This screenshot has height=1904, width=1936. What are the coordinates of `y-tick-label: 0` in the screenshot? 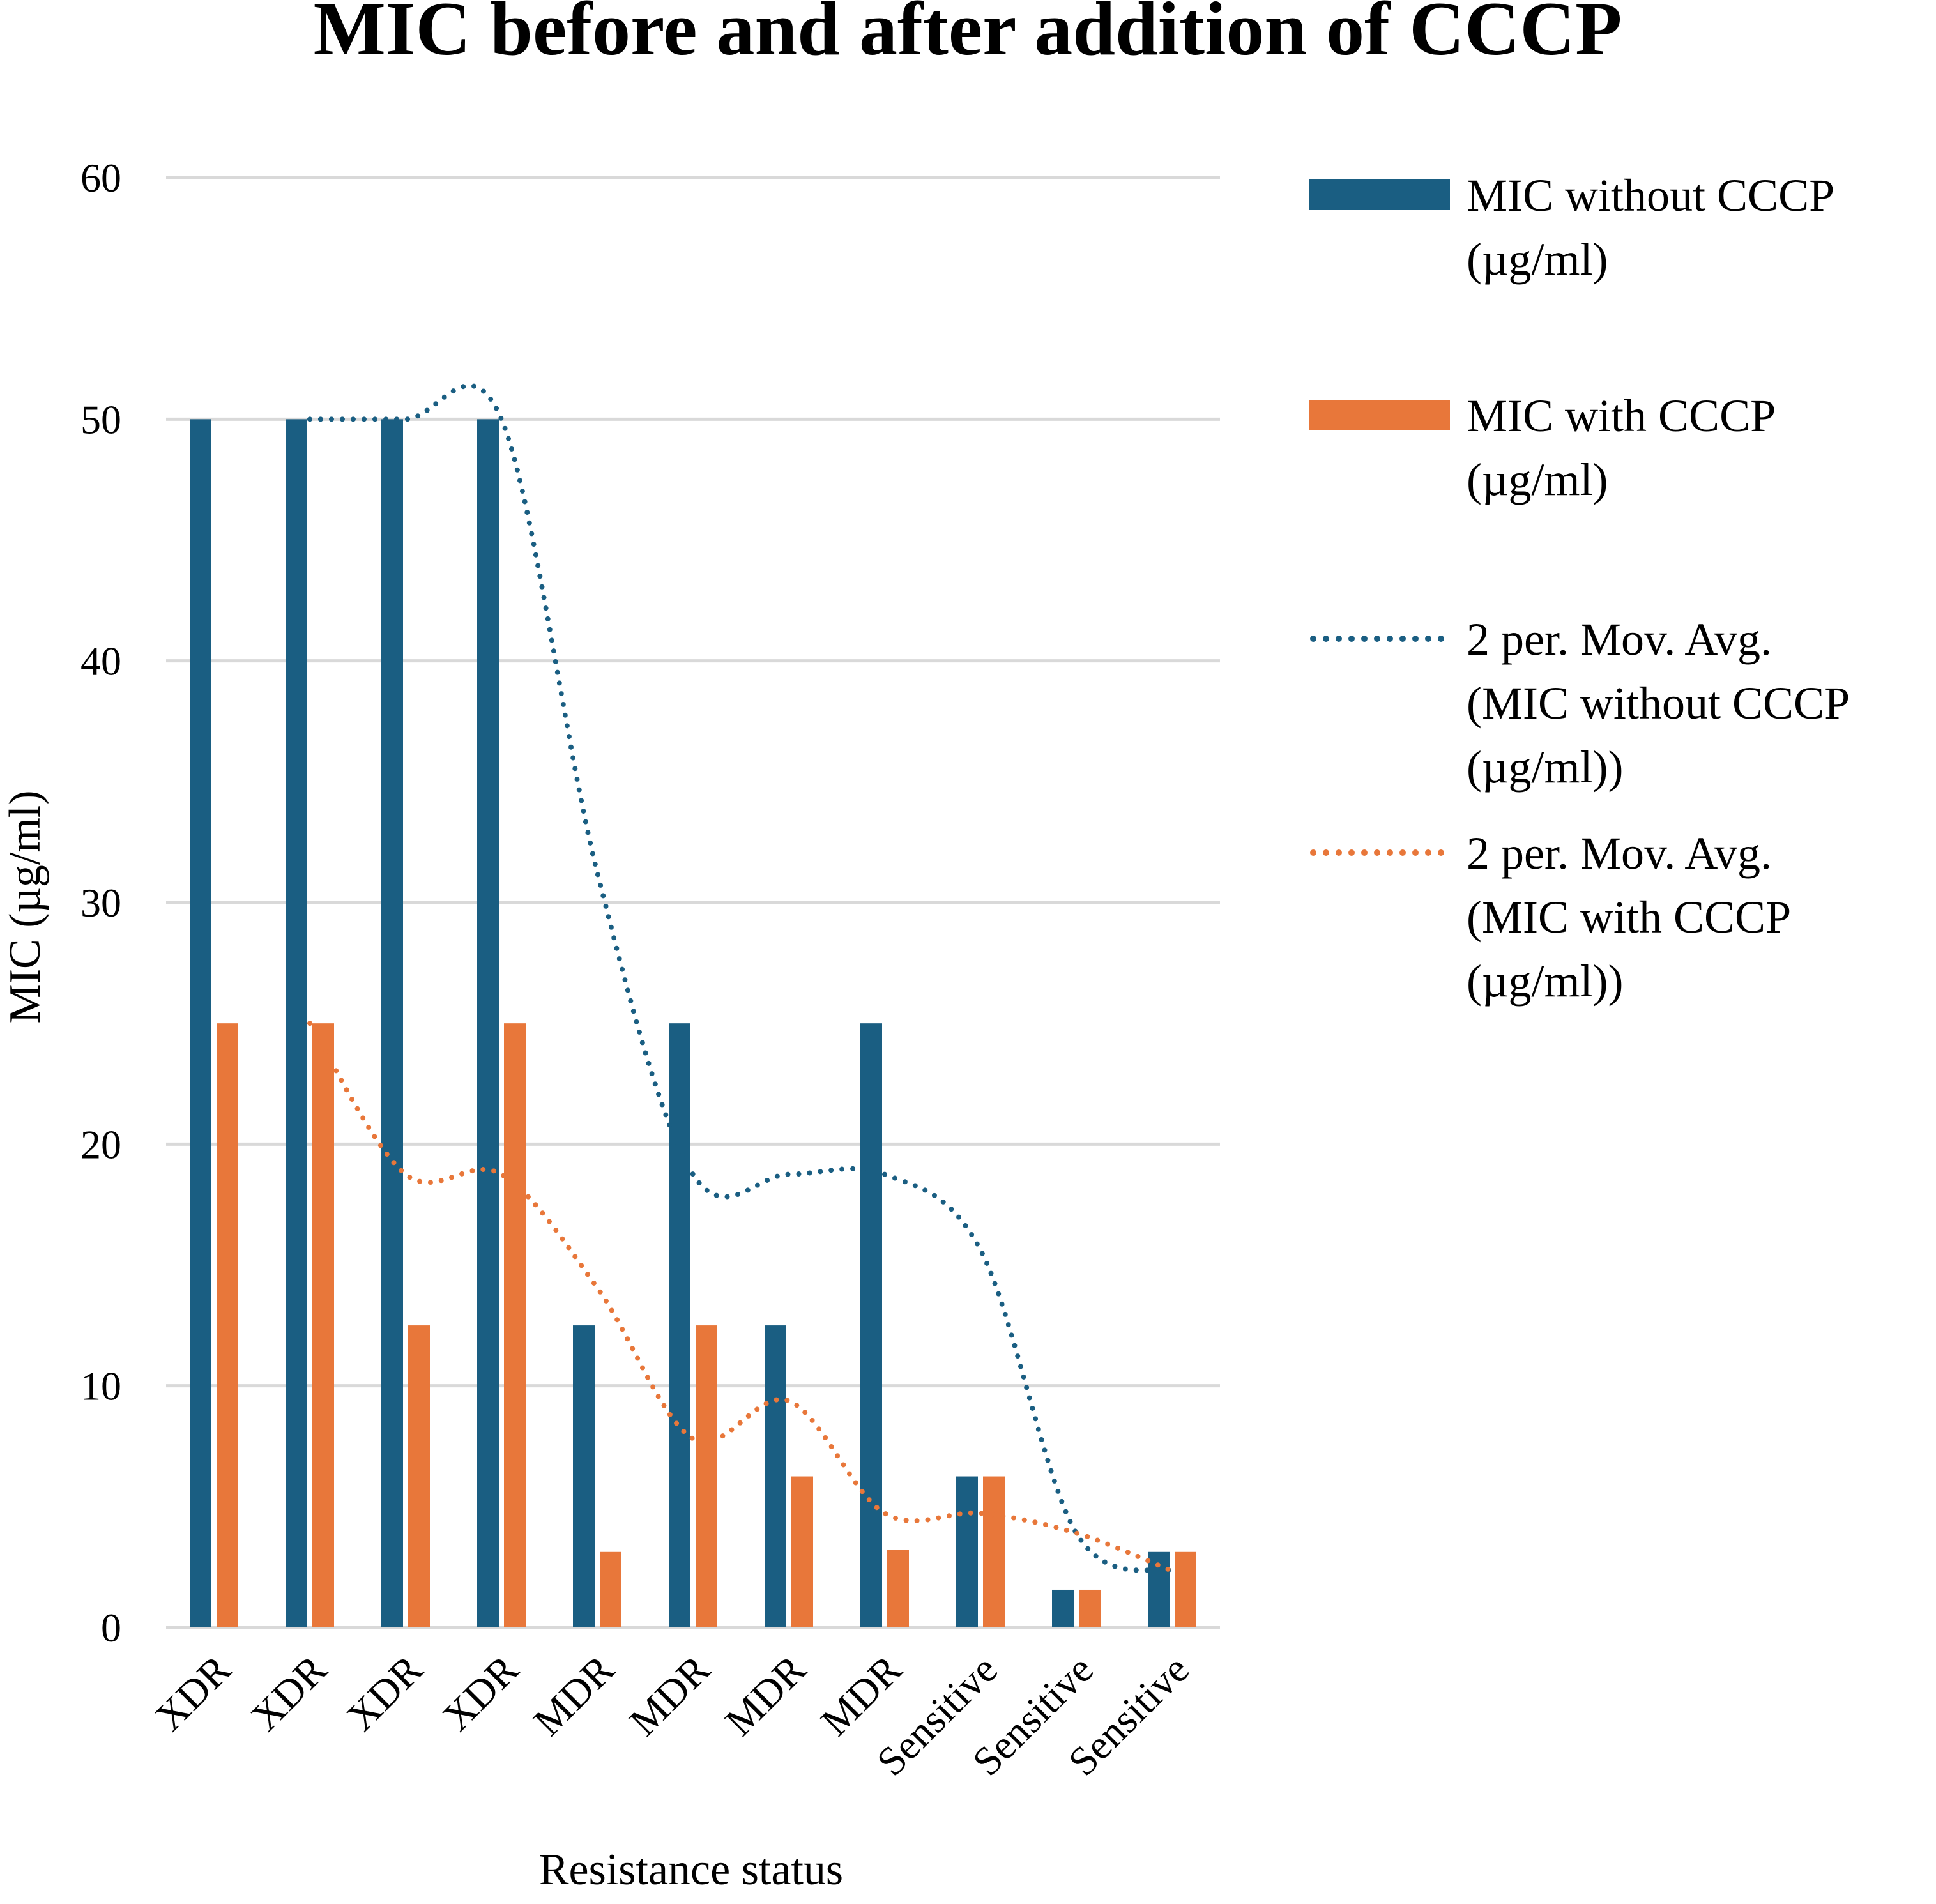 It's located at (111, 1627).